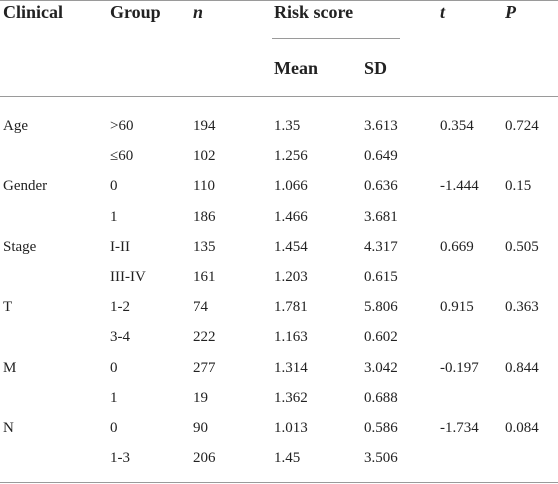 This screenshot has height=484, width=558. I want to click on header-mean: Mean, so click(296, 68).